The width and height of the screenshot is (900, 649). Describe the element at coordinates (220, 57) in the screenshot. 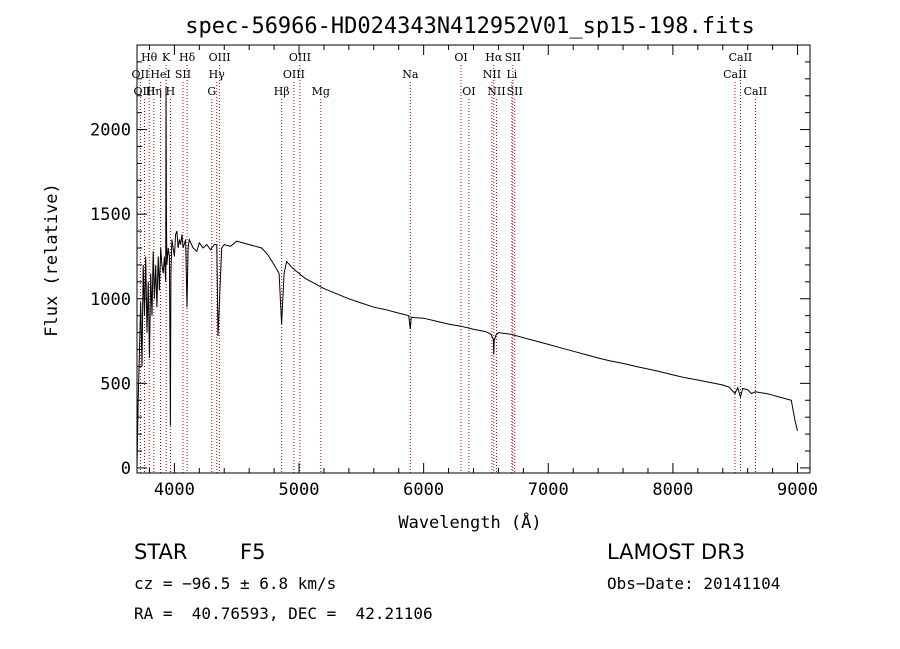

I see `line-label-3: OIII` at that location.